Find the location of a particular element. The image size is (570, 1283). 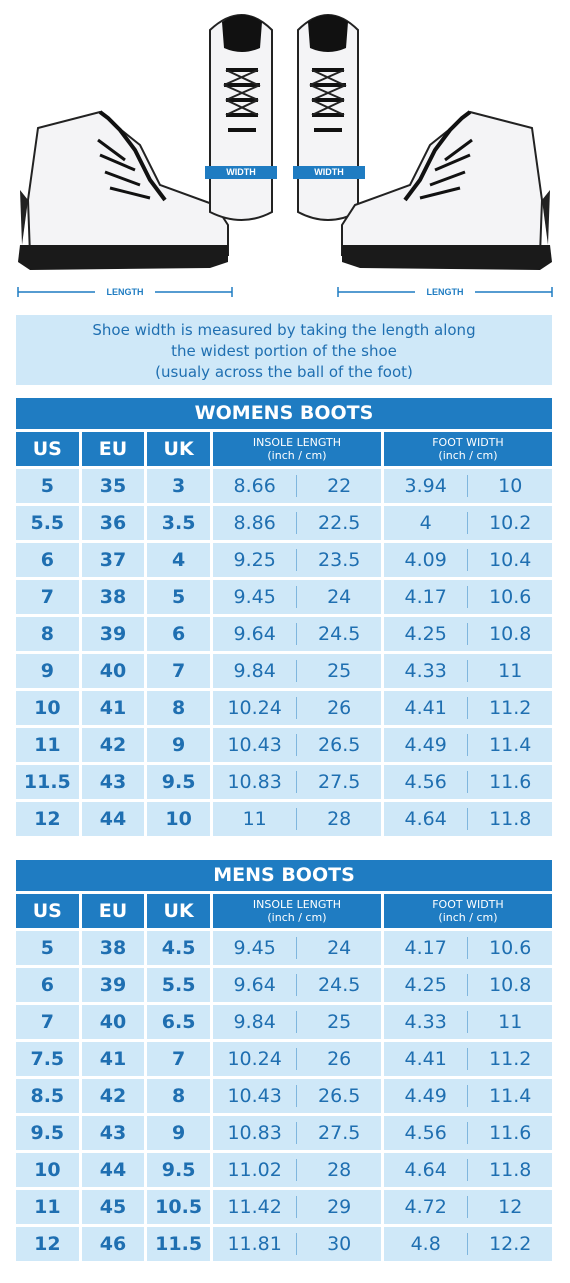

foot-width-cm: 12 is located at coordinates (510, 1207).